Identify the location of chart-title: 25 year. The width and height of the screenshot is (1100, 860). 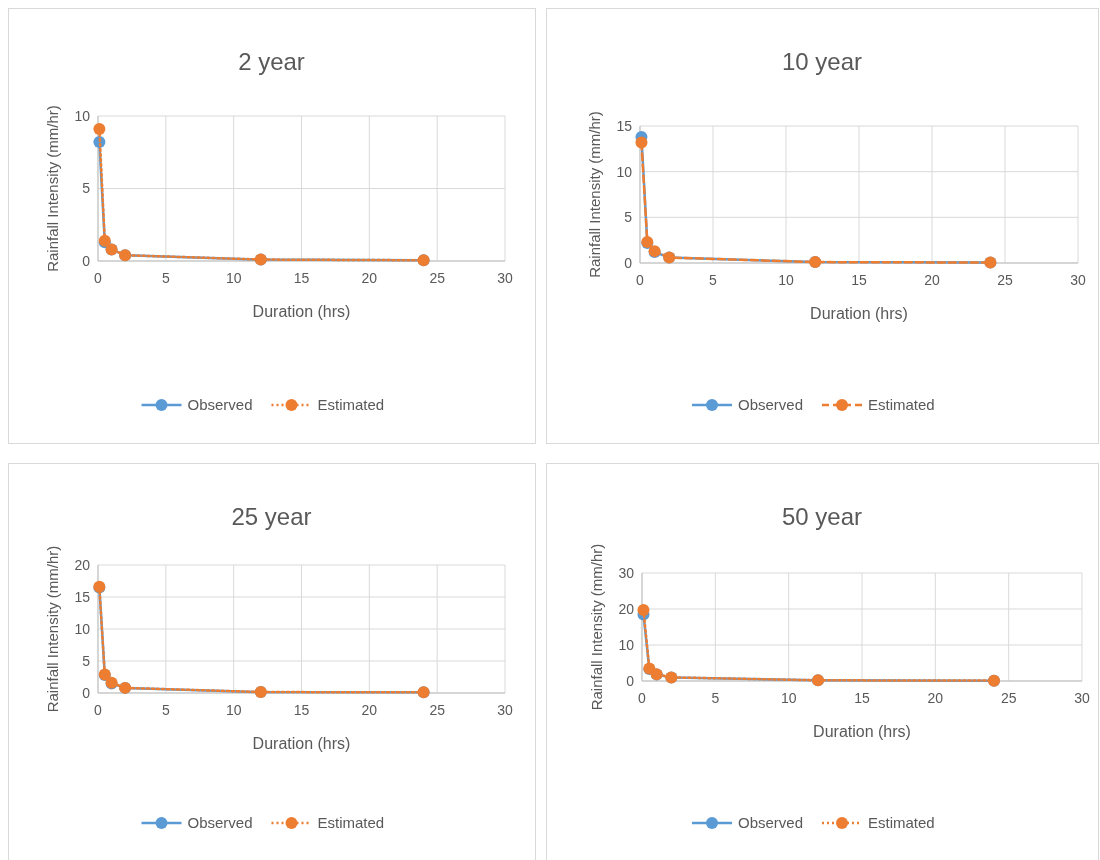
(271, 516).